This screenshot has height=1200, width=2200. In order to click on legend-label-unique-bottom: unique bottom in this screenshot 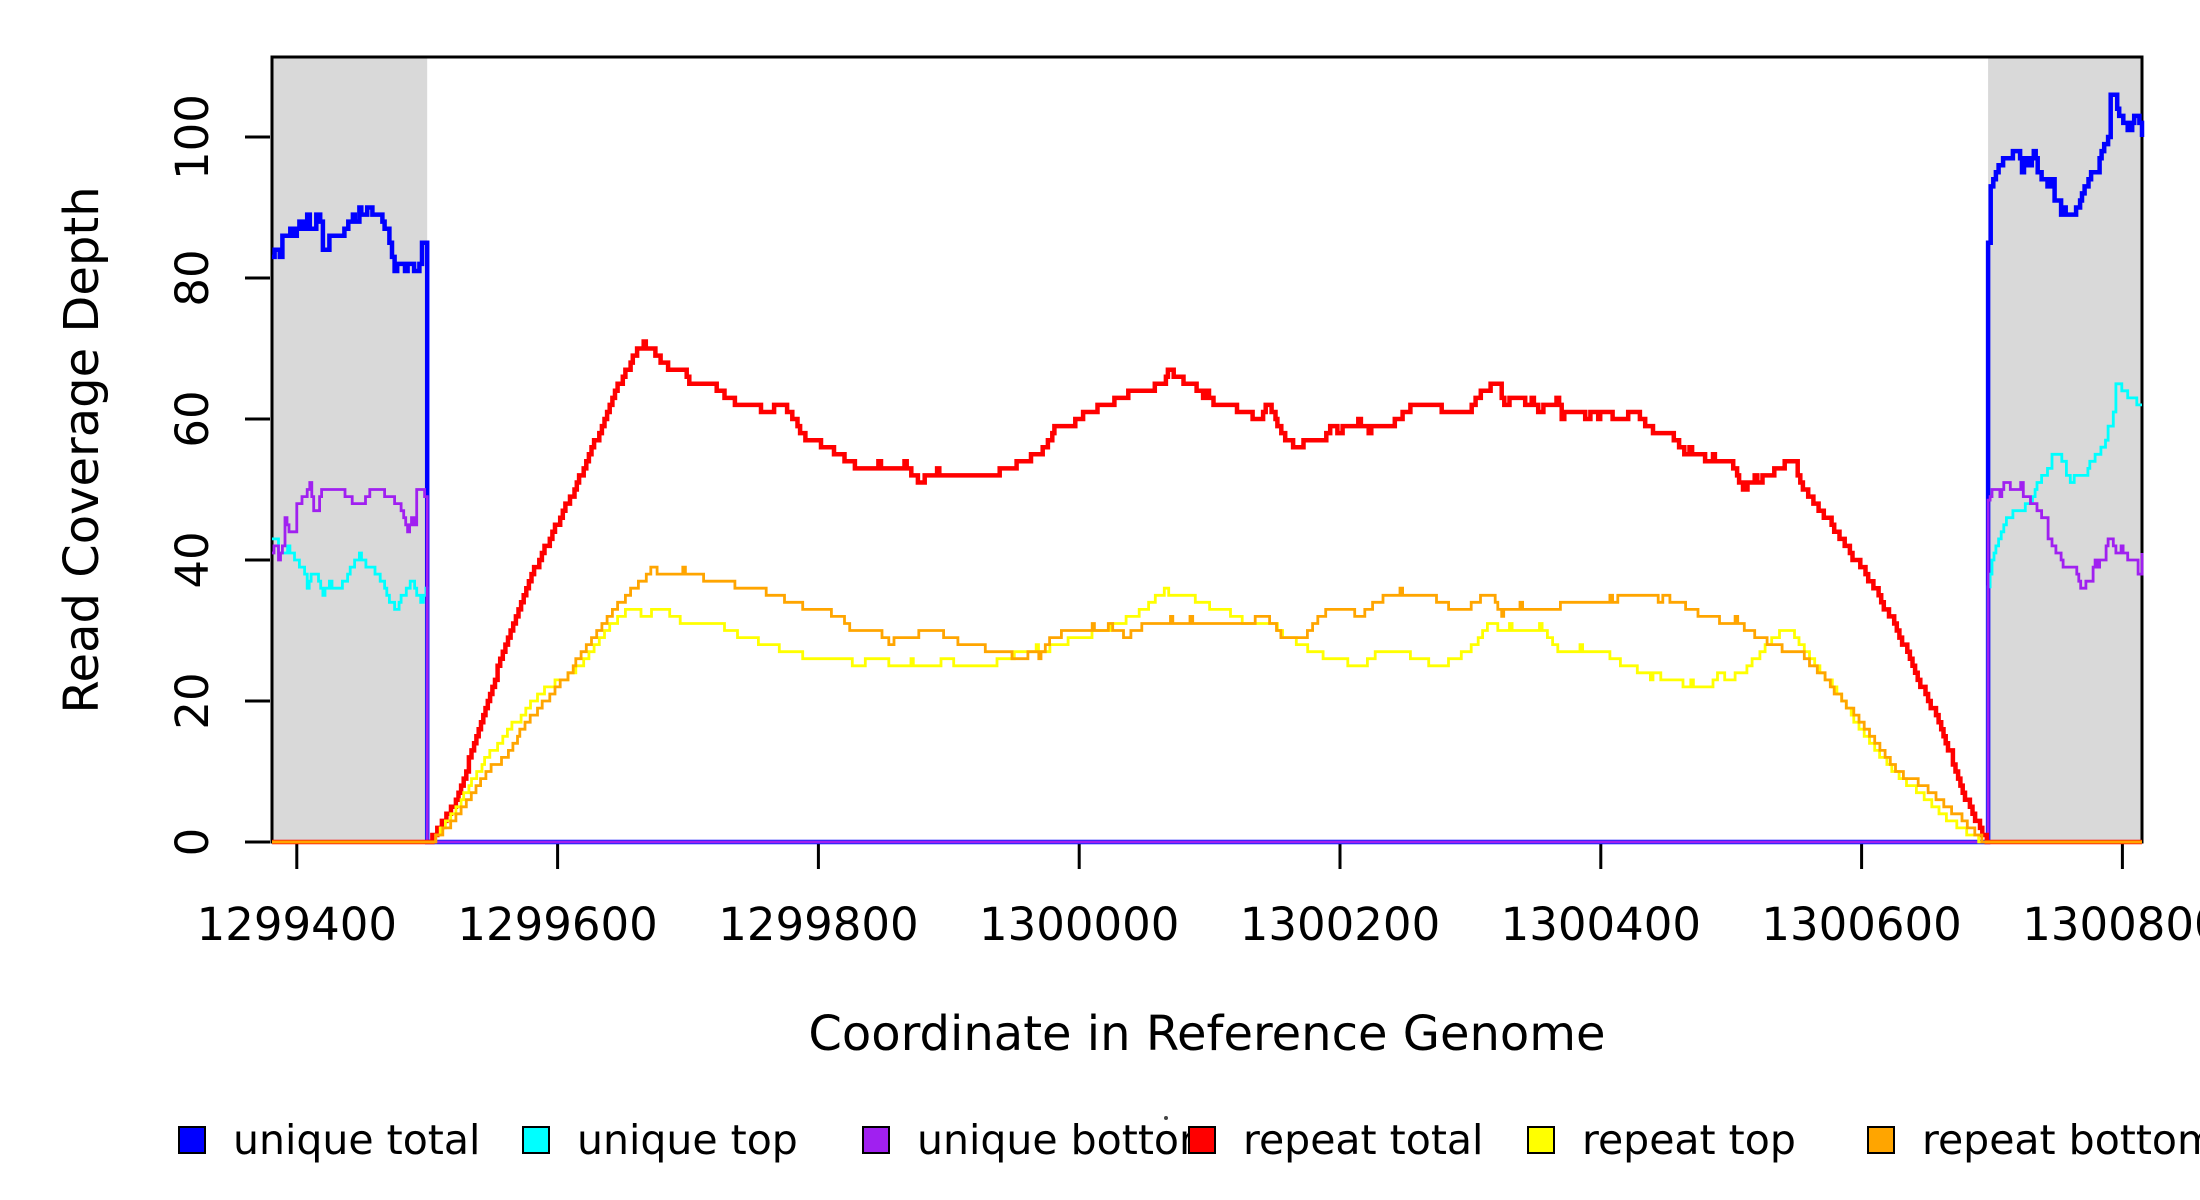, I will do `click(1068, 1140)`.